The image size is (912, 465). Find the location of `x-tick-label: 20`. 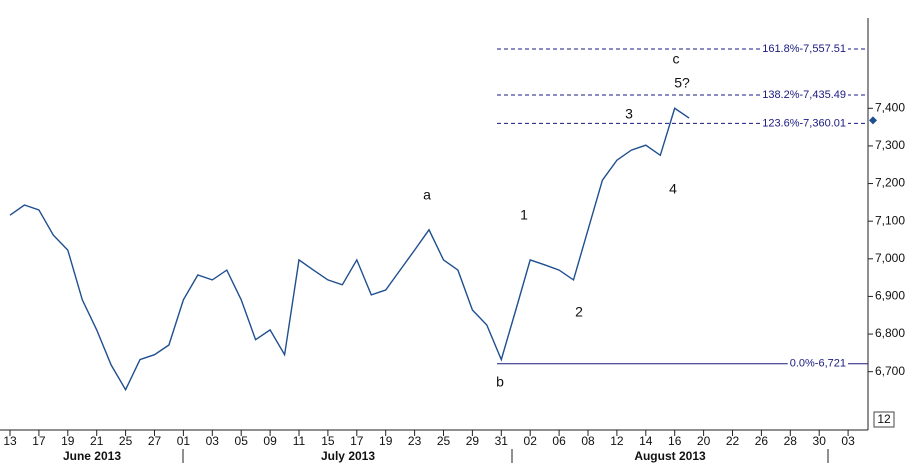

x-tick-label: 20 is located at coordinates (704, 441).